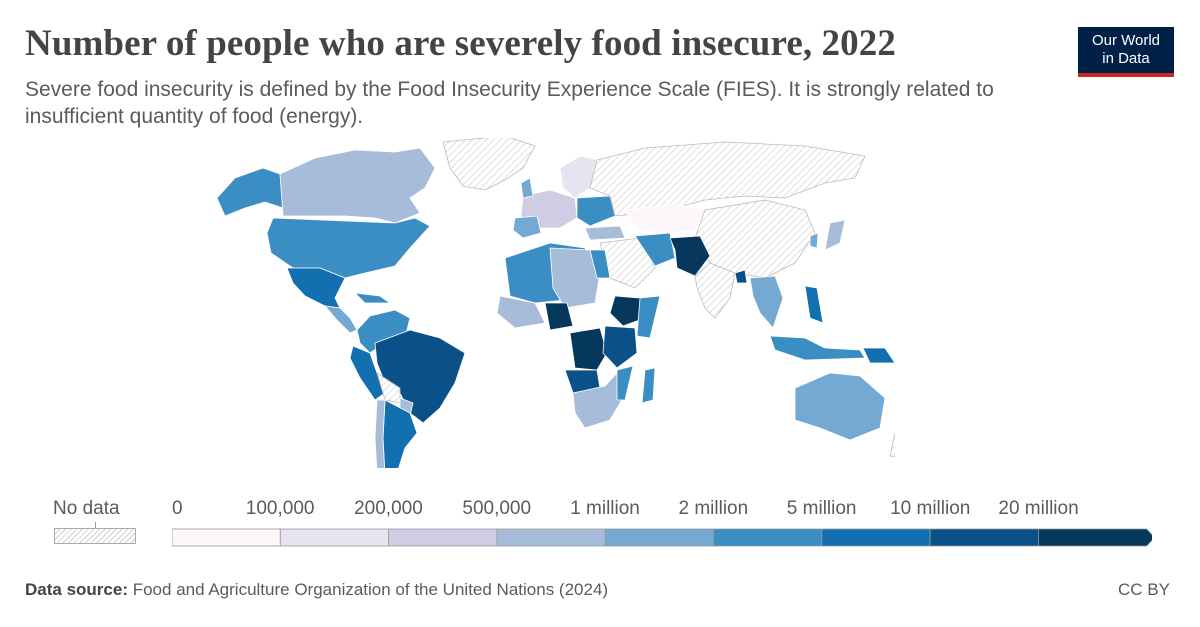  Describe the element at coordinates (766, 302) in the screenshot. I see `region-se-asia` at that location.